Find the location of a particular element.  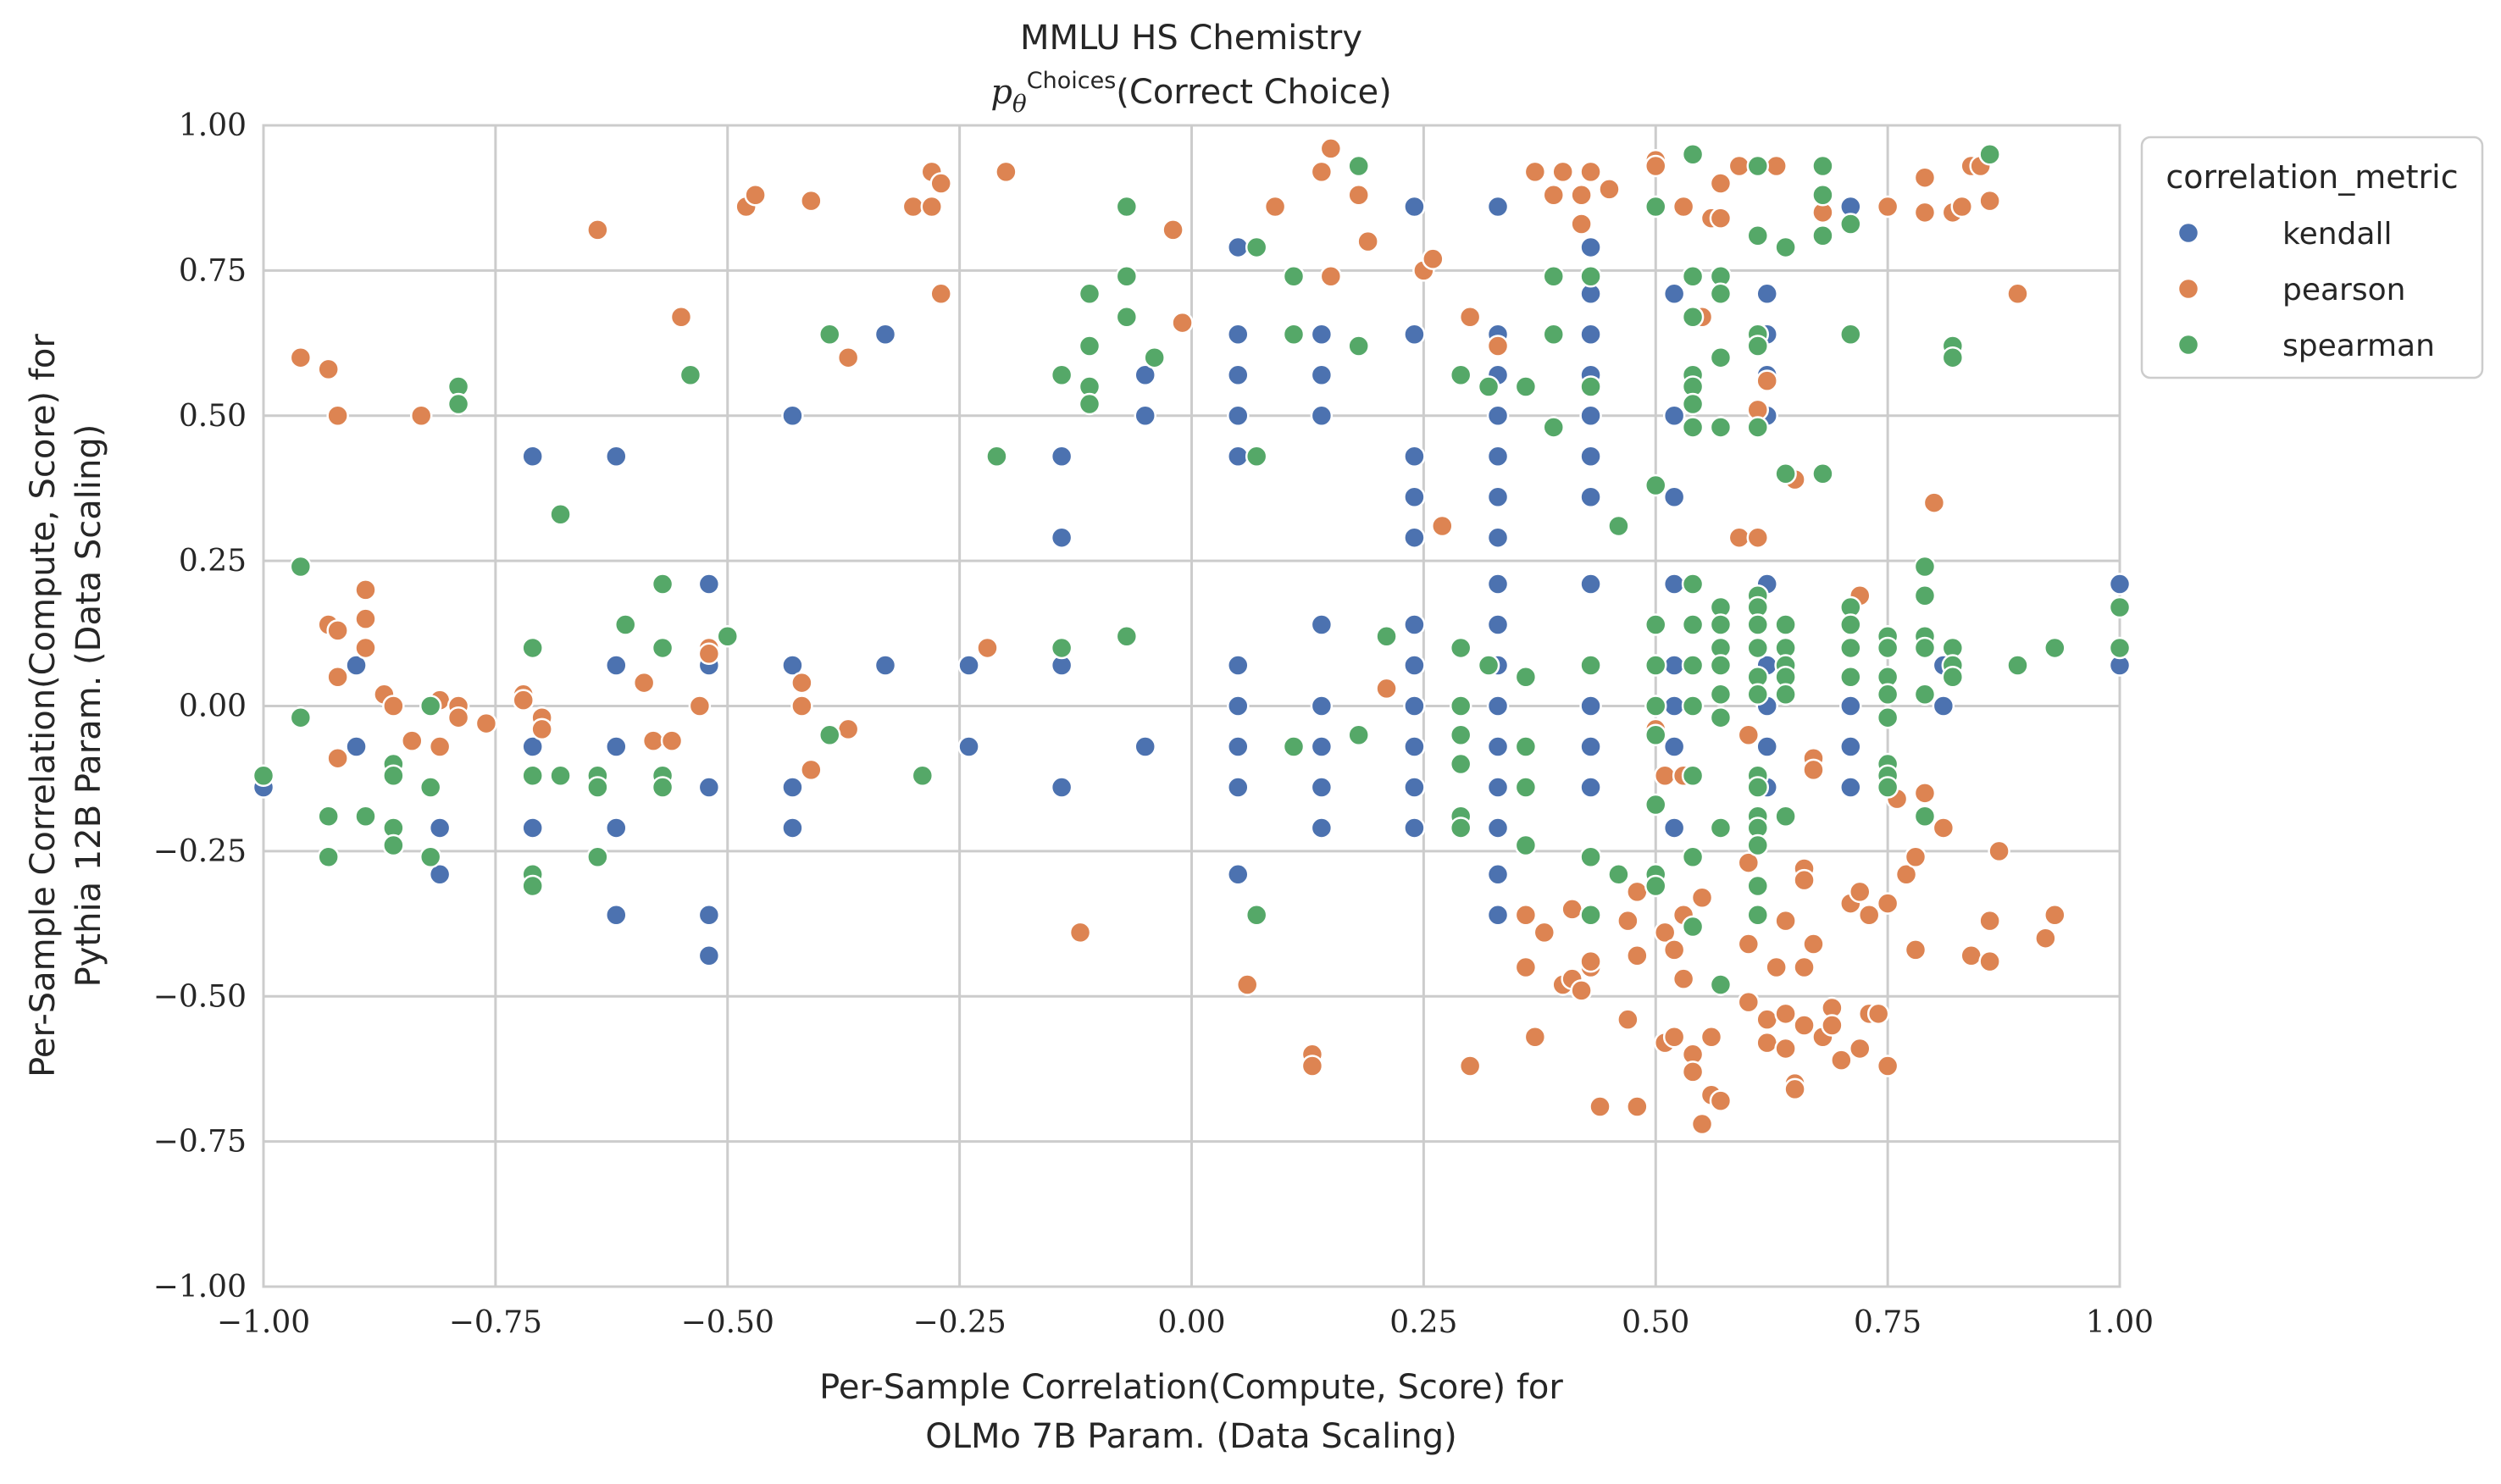

legend-marker-pearson is located at coordinates (2188, 289).